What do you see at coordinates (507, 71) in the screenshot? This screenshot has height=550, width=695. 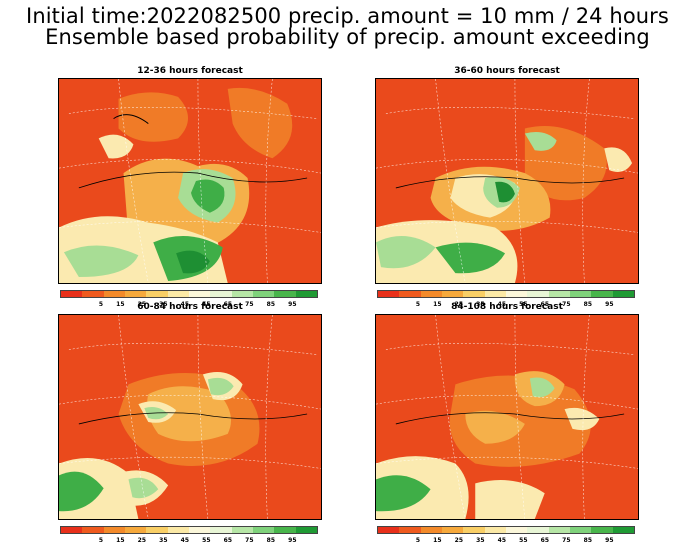 I see `panel-title: 36-60 hours forecast` at bounding box center [507, 71].